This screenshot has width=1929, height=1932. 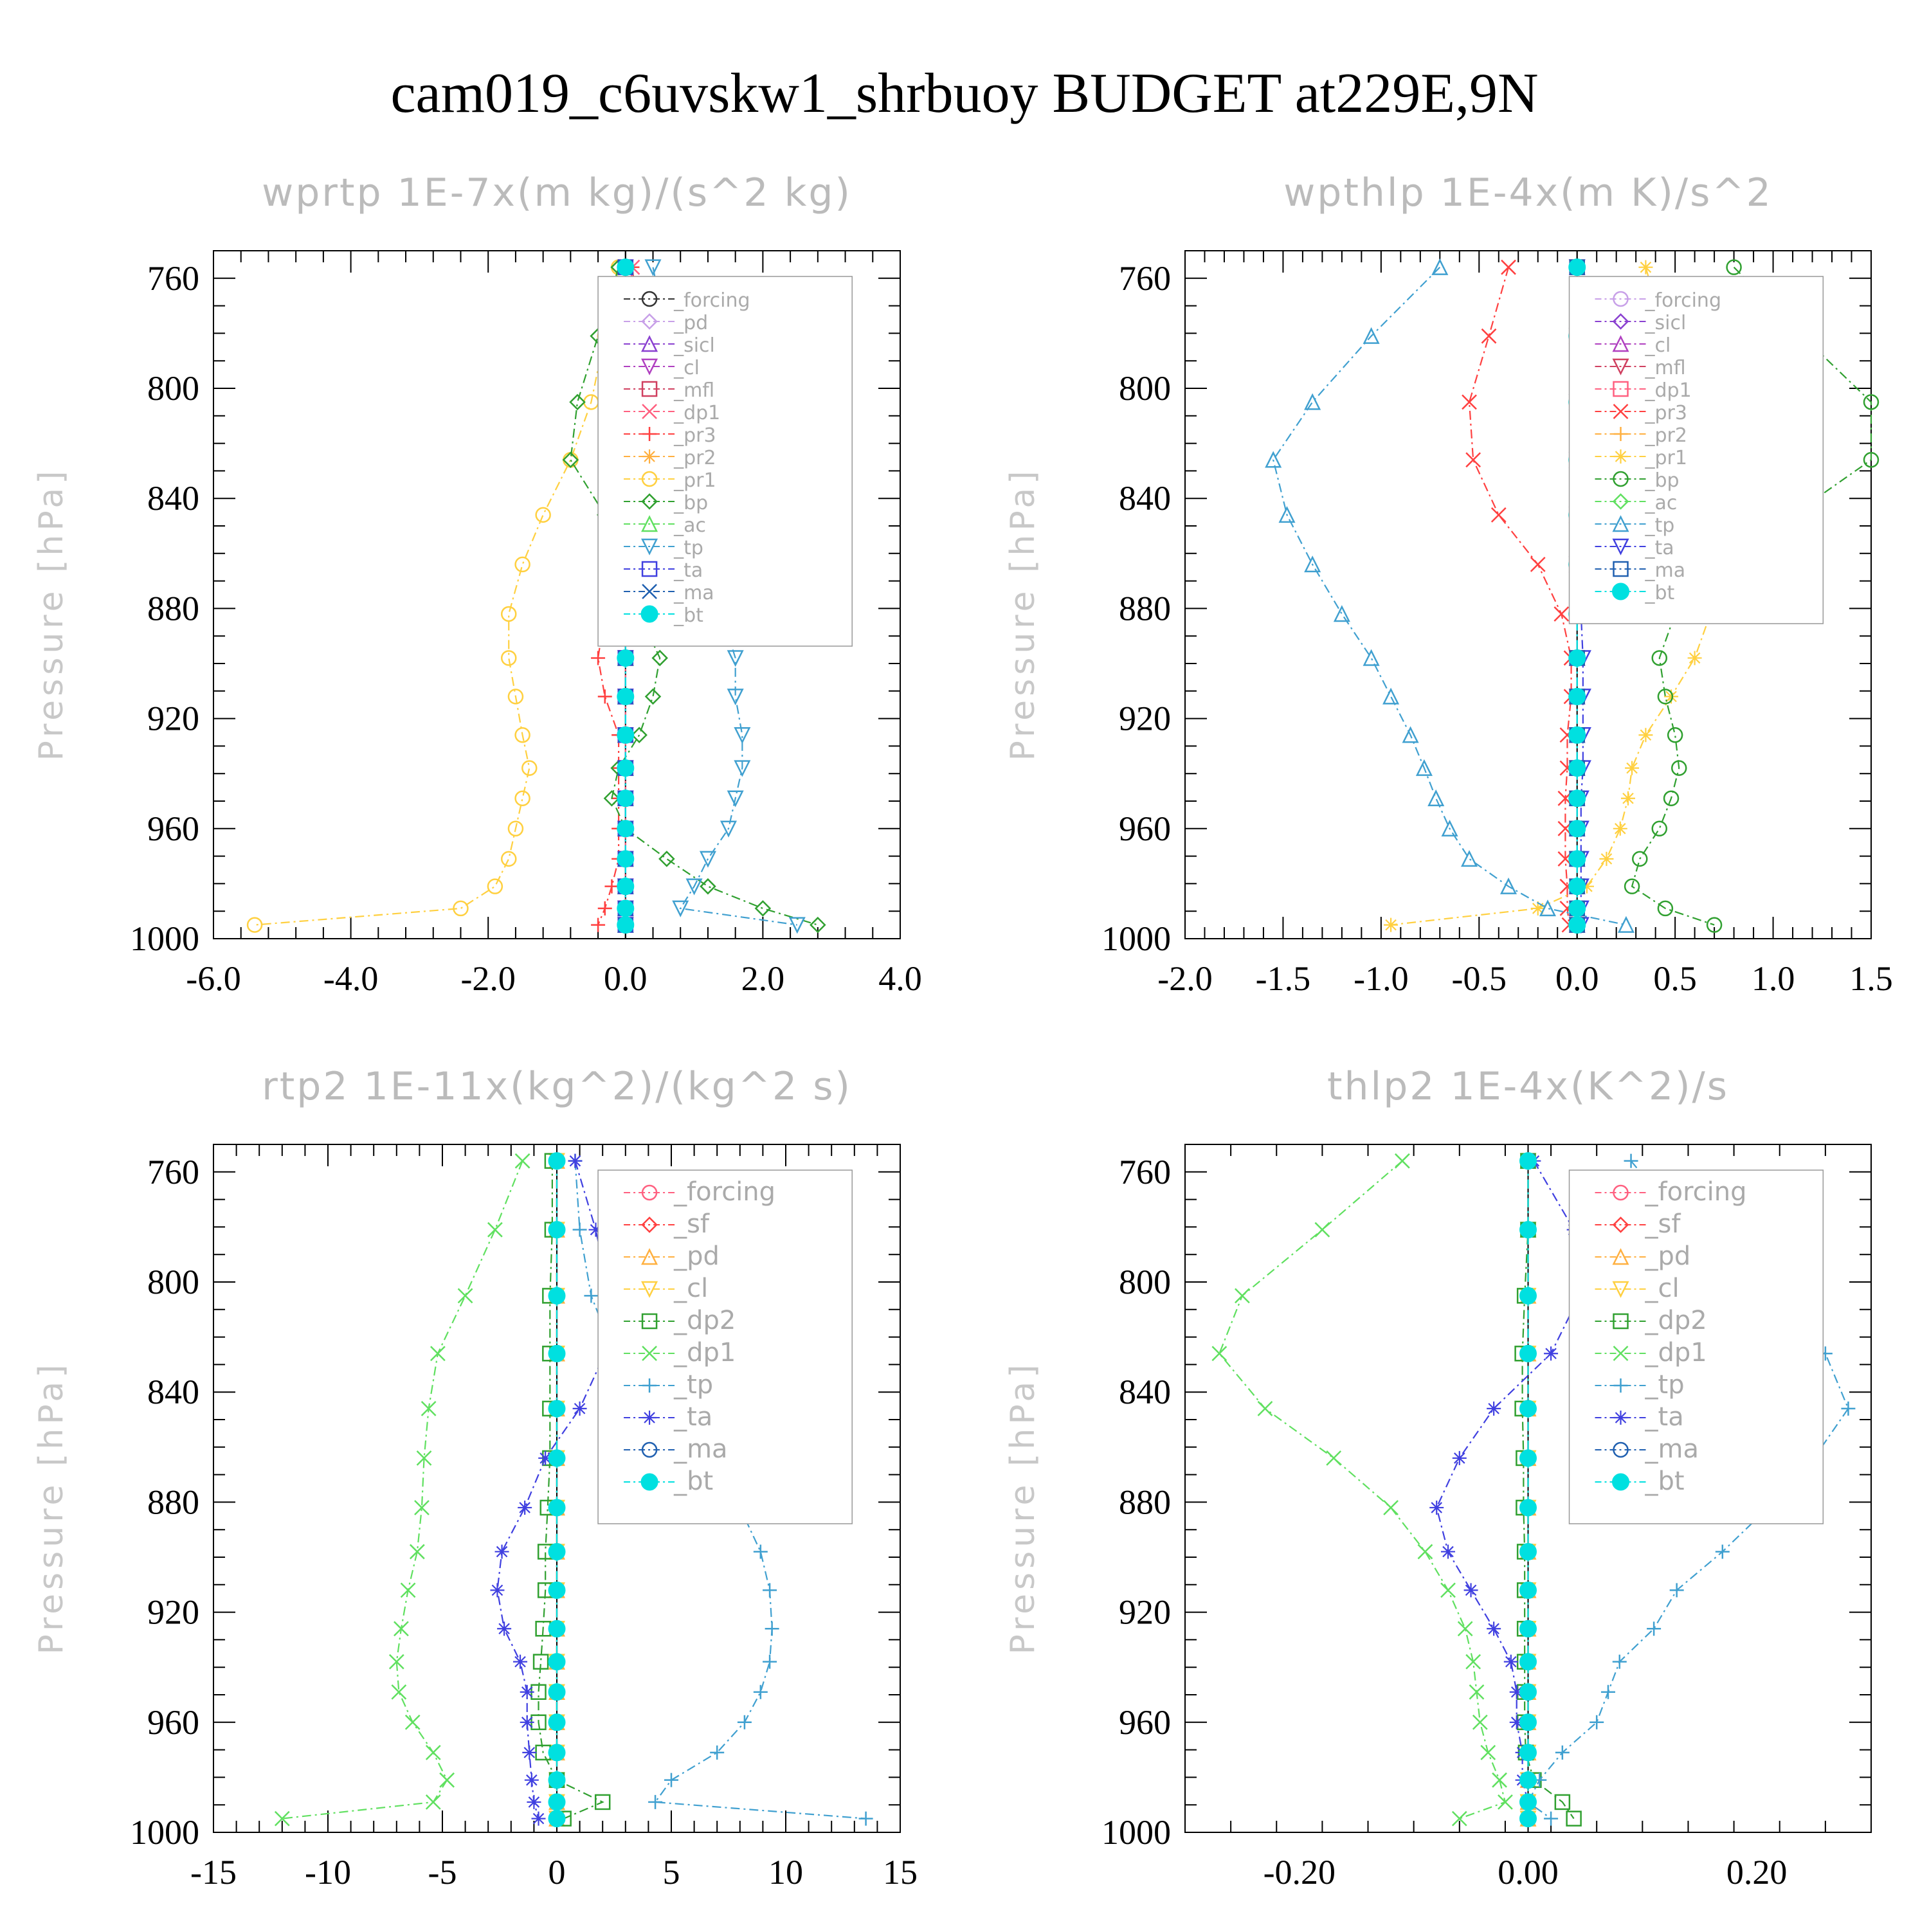 What do you see at coordinates (164, 939) in the screenshot?
I see `y-tick-label: 1000` at bounding box center [164, 939].